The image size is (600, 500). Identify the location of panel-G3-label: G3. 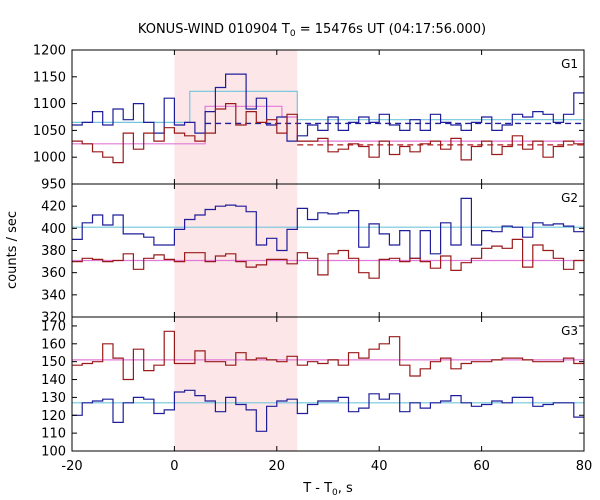
(569, 331).